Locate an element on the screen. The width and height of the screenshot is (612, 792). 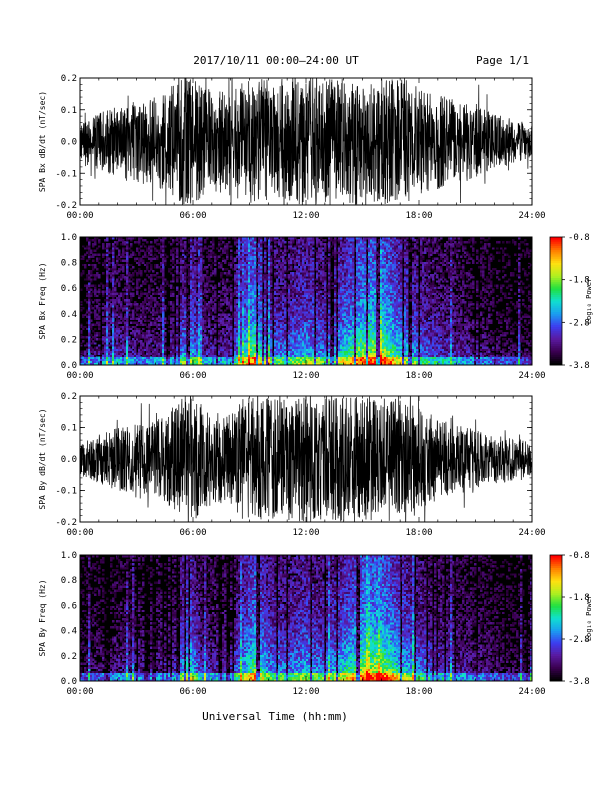
x-axis-title: Universal Time (hh:mm) is located at coordinates (275, 716).